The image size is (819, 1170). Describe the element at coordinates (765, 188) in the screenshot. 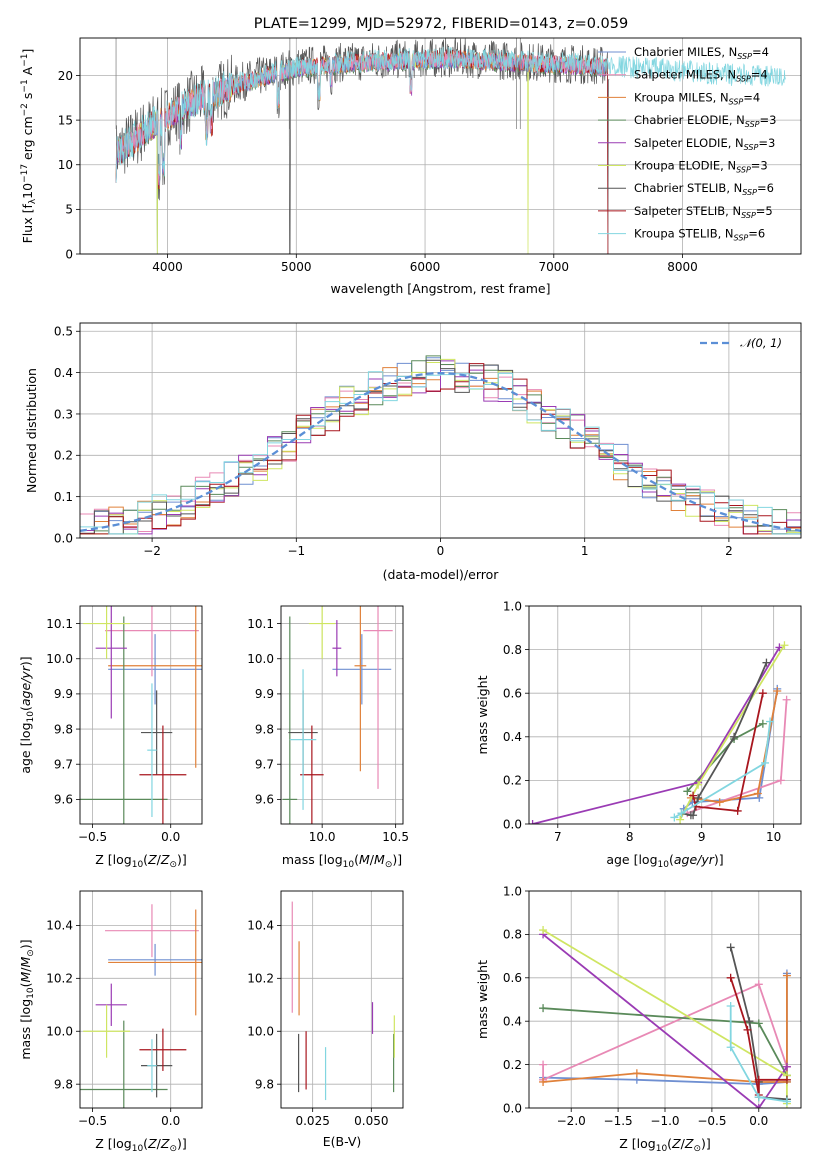

I see `label-part: =6` at that location.